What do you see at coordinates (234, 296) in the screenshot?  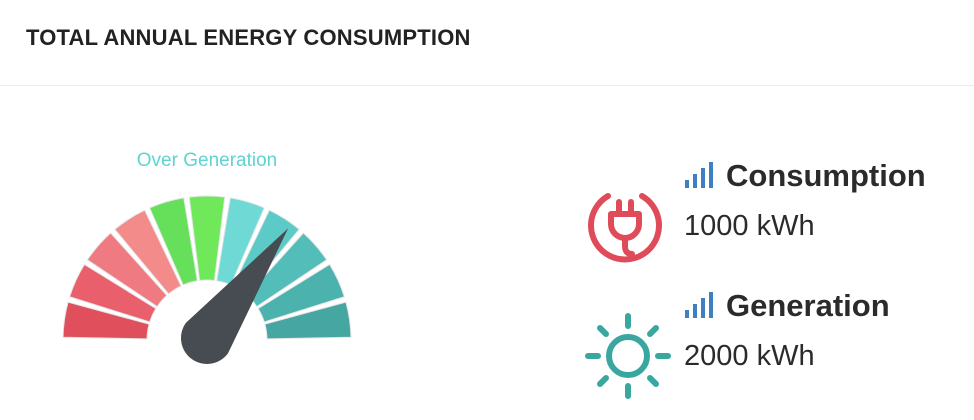 I see `gauge-needle` at bounding box center [234, 296].